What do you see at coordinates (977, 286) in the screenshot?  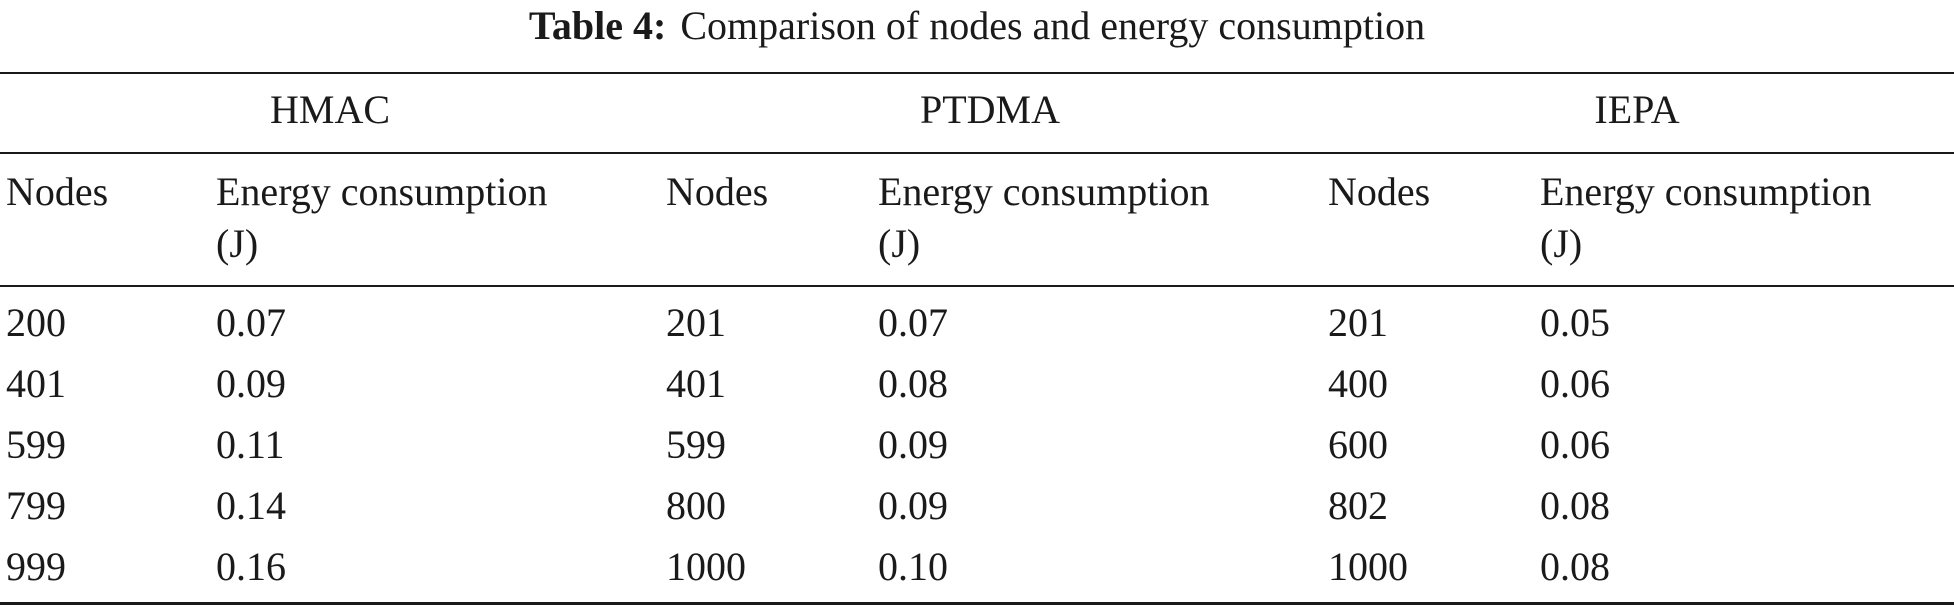 I see `column-header-rule` at bounding box center [977, 286].